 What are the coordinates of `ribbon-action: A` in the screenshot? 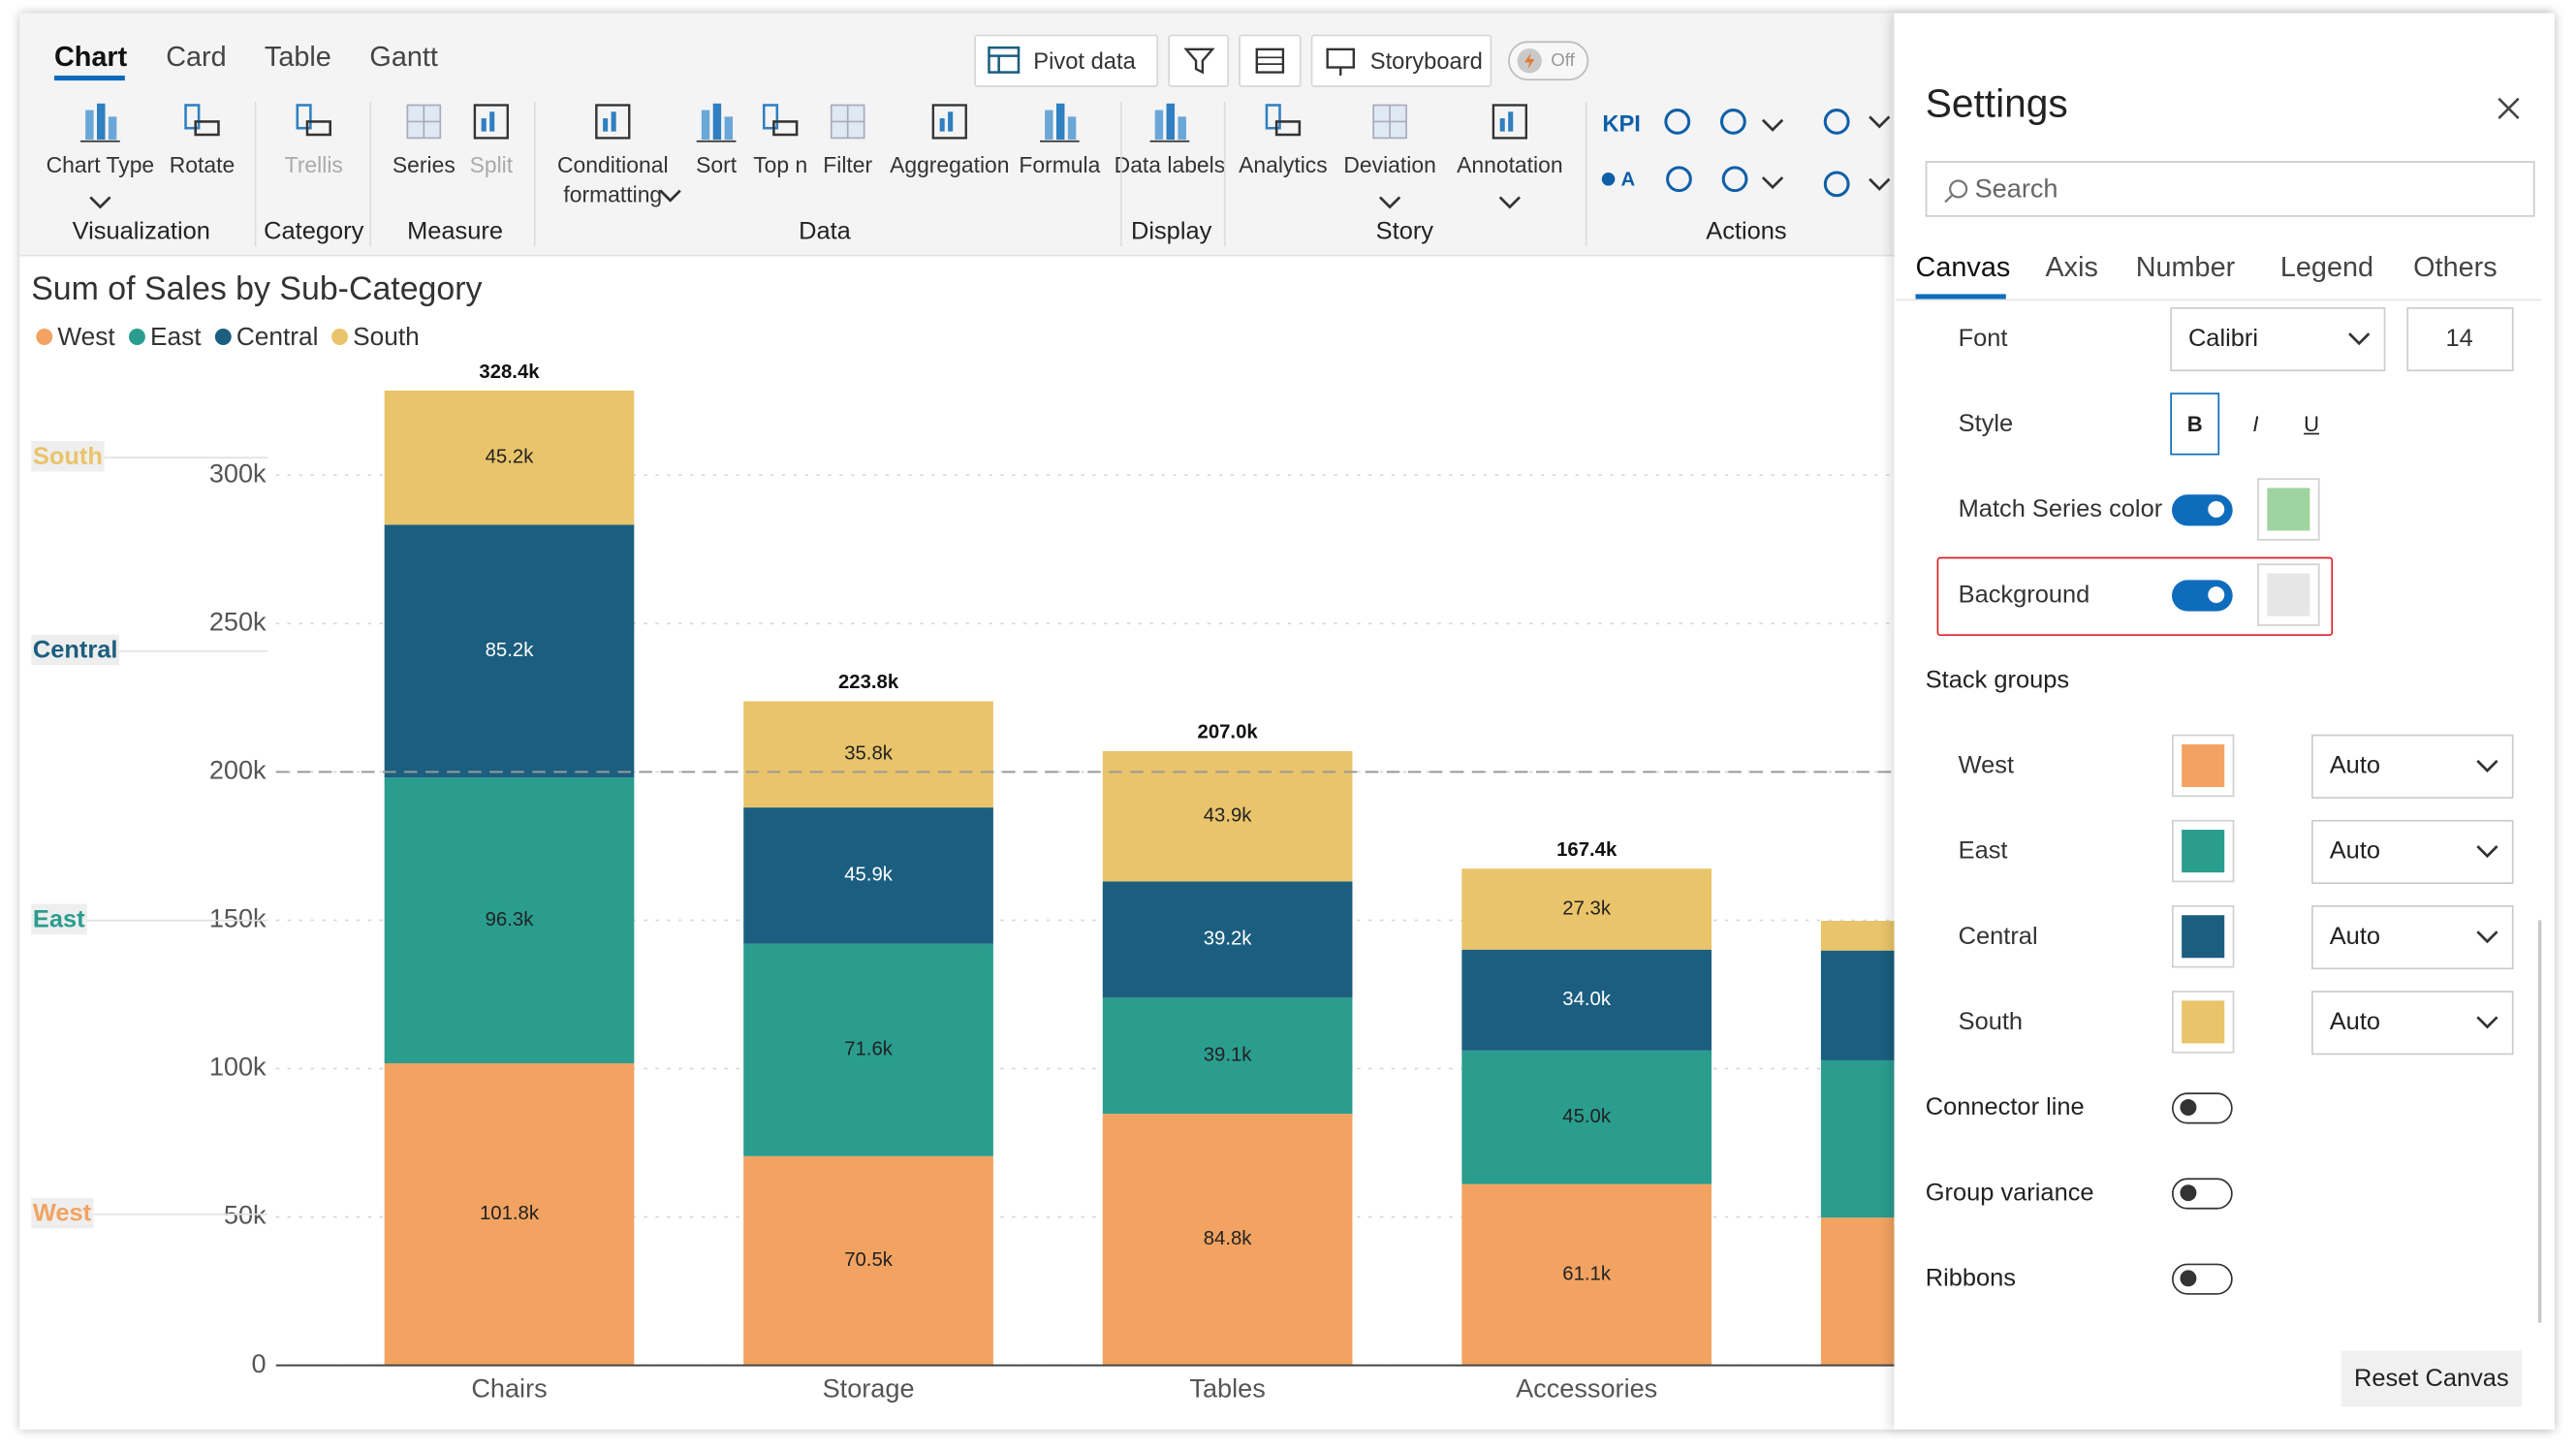 It's located at (1628, 179).